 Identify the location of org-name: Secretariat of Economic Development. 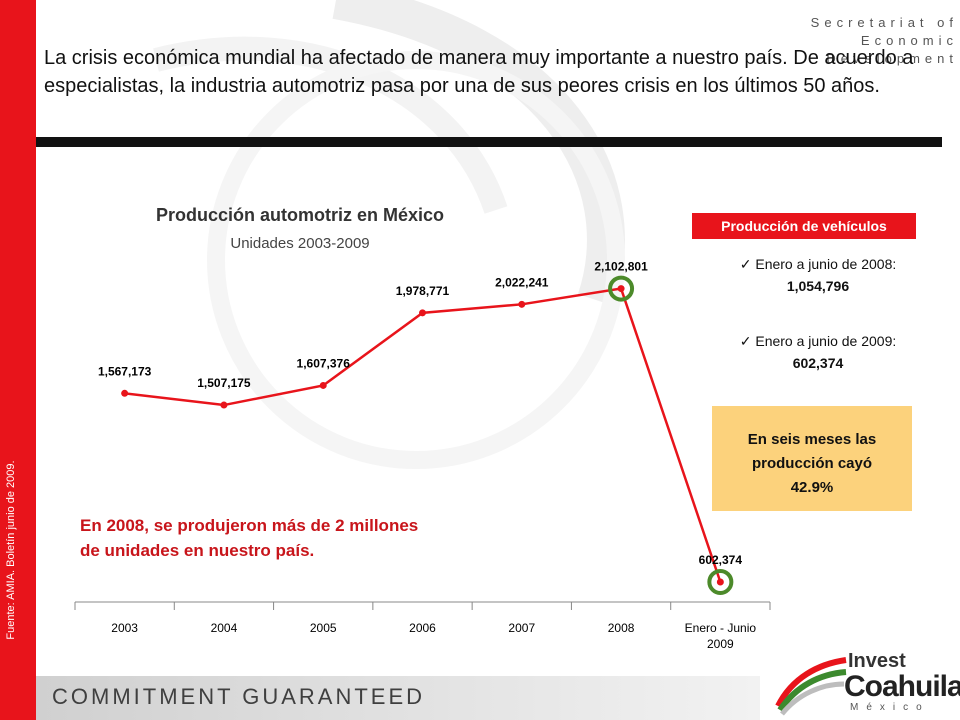
(883, 41).